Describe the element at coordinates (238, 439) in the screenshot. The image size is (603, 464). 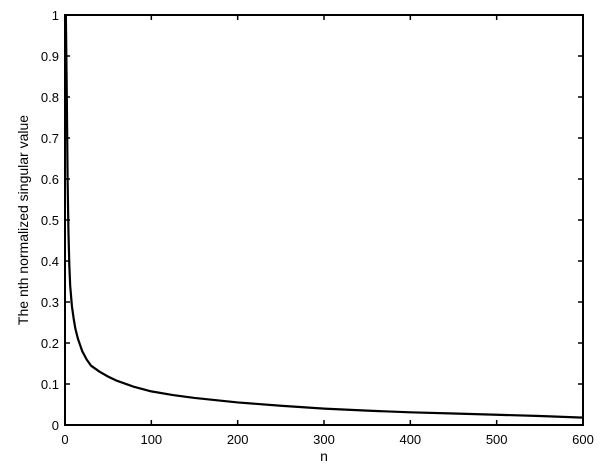
I see `x-tick-label: 200` at that location.